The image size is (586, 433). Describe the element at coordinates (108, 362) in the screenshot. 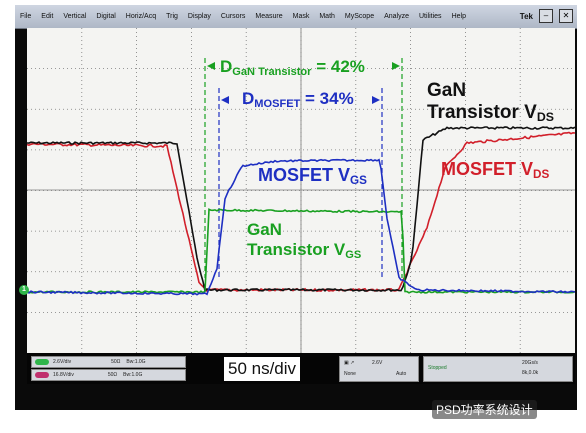

I see `ch1-settings: 2.6V/div 50Ω Bw:1.0G` at that location.